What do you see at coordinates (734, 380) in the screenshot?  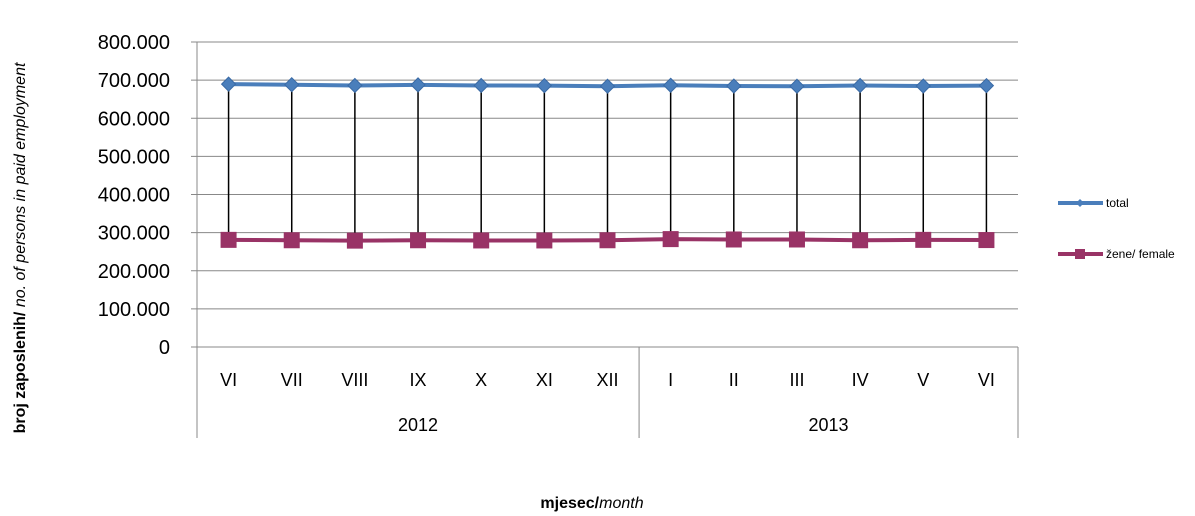 I see `x-tick-label: II` at bounding box center [734, 380].